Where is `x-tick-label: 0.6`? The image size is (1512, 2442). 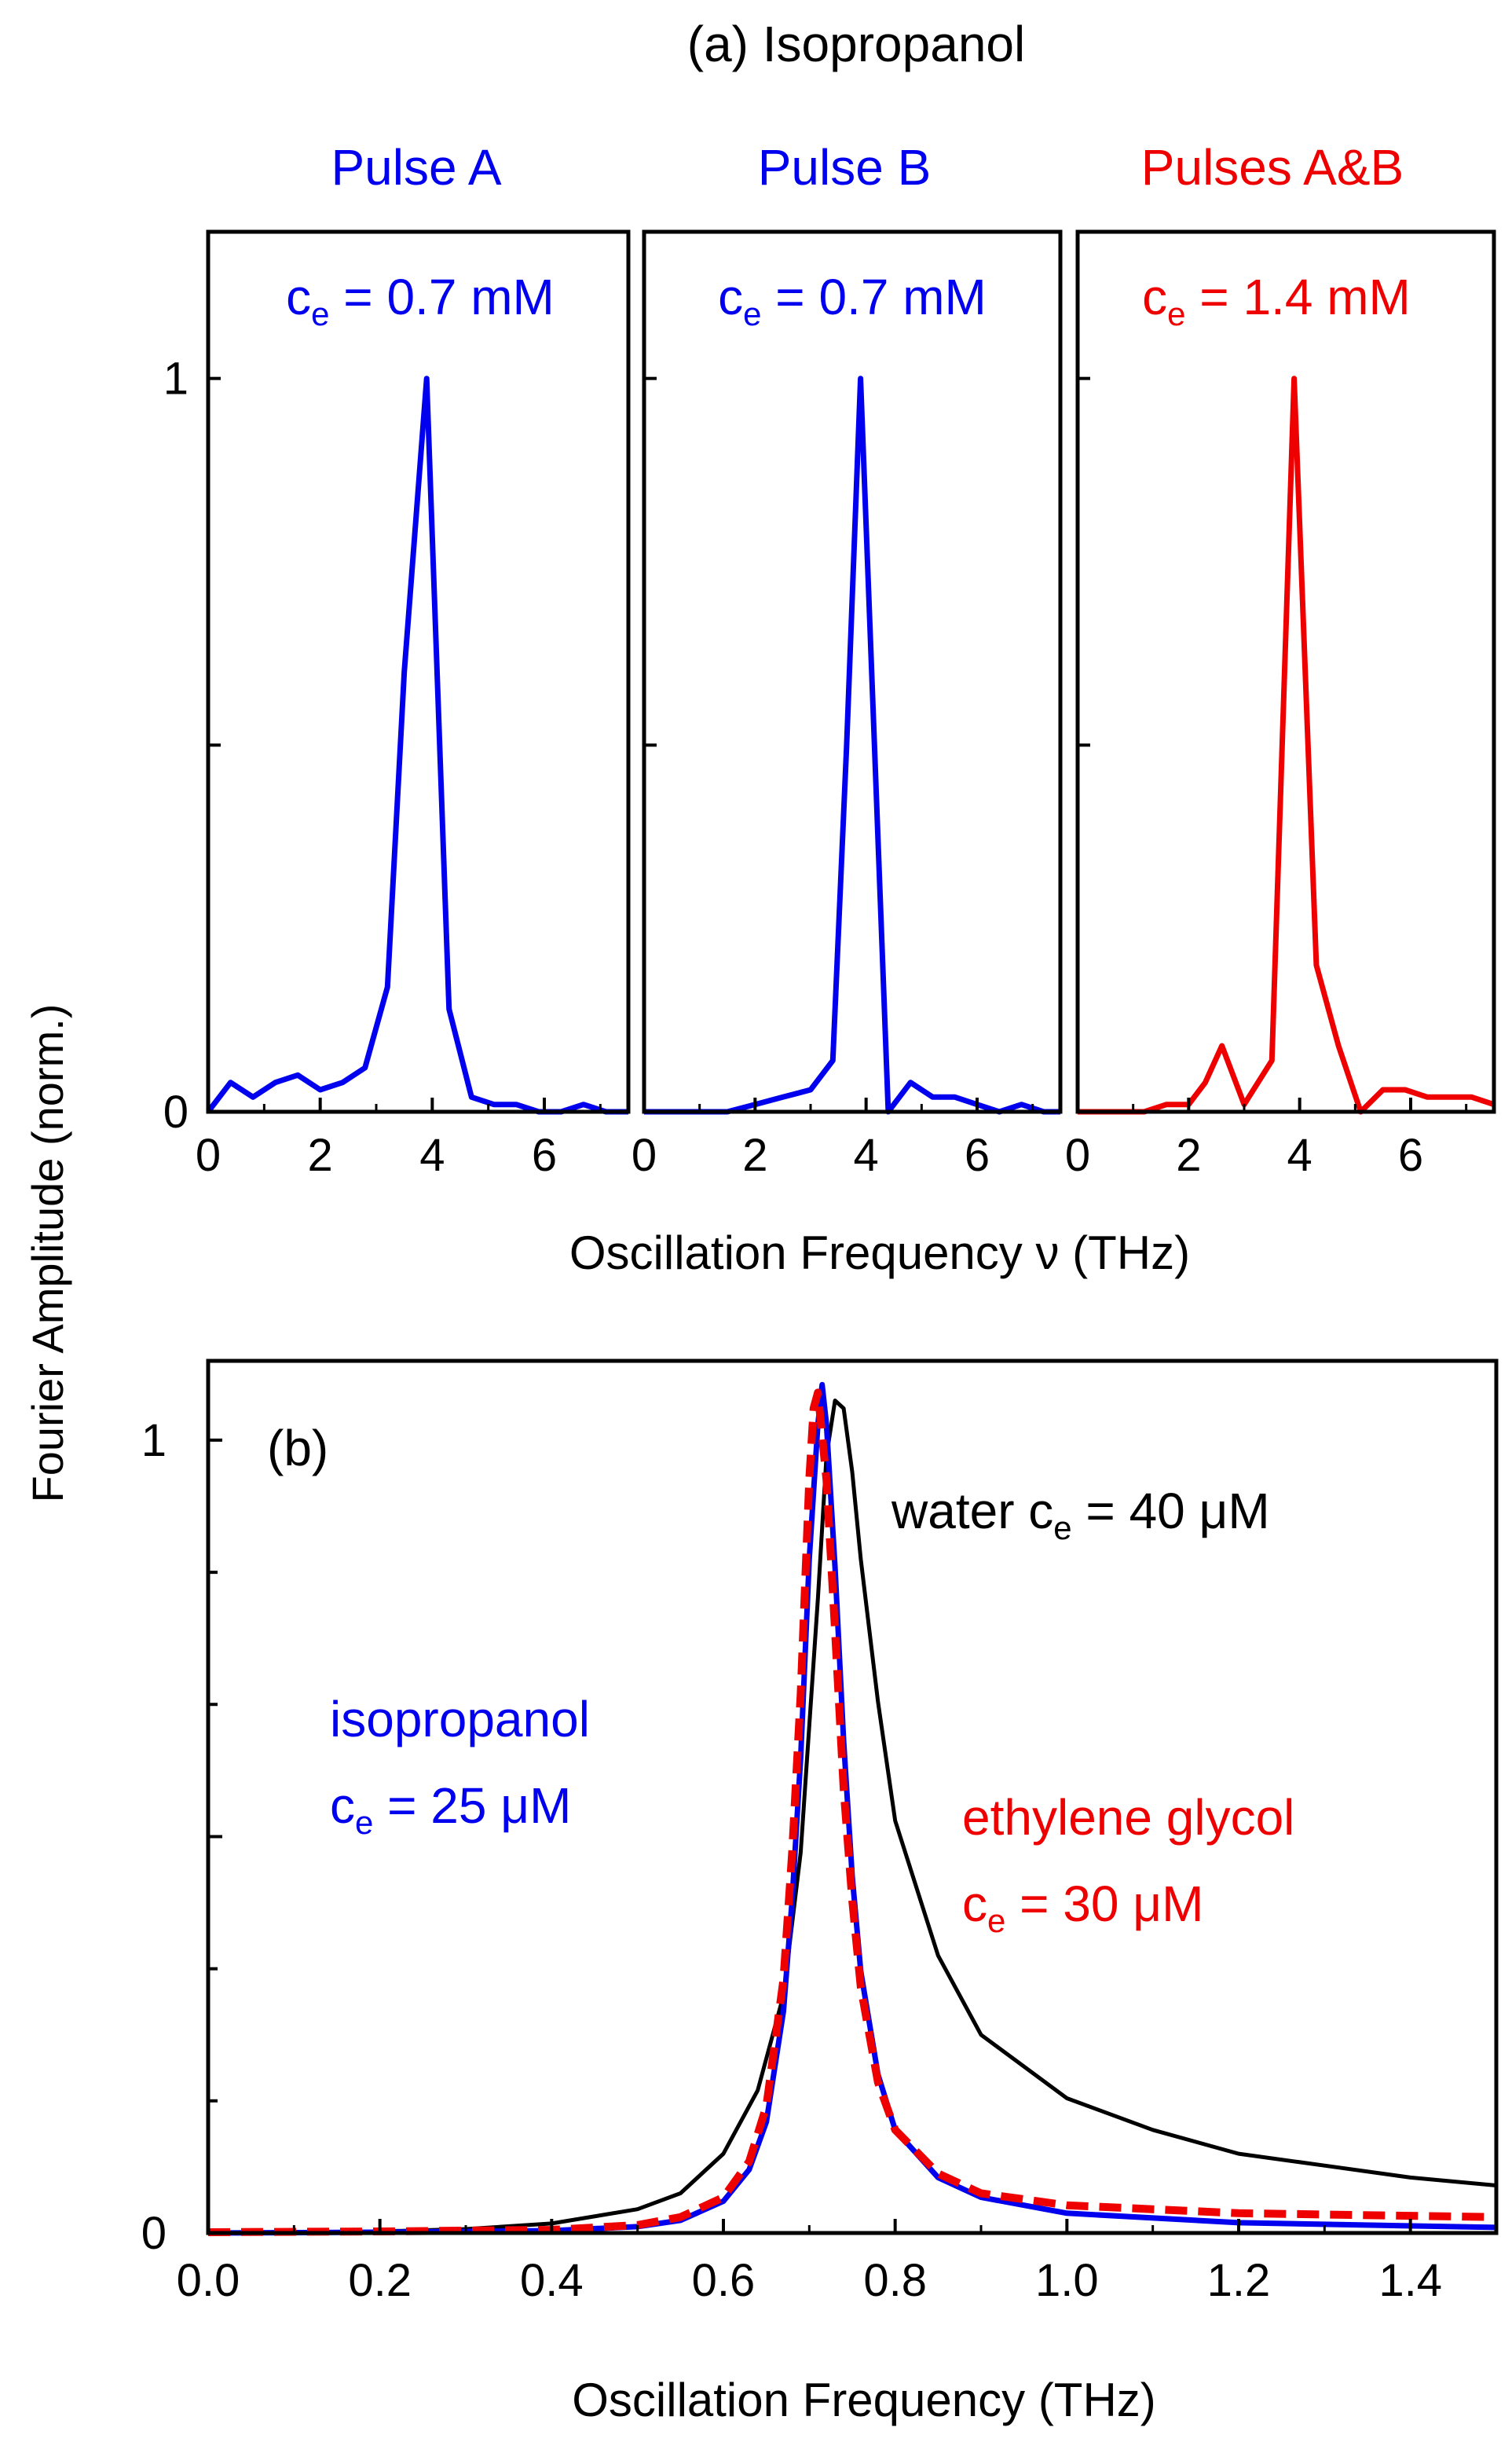
x-tick-label: 0.6 is located at coordinates (724, 2280).